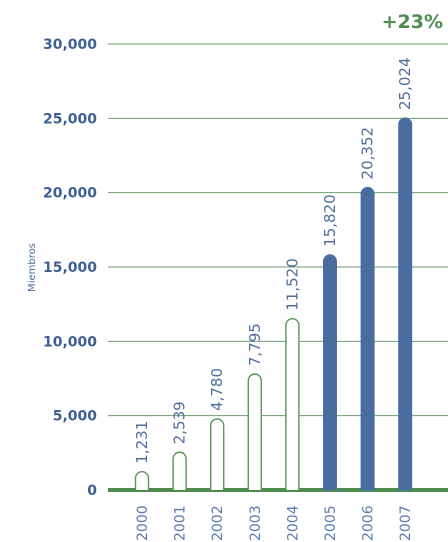 The image size is (448, 542). Describe the element at coordinates (179, 470) in the screenshot. I see `bar-2001` at that location.